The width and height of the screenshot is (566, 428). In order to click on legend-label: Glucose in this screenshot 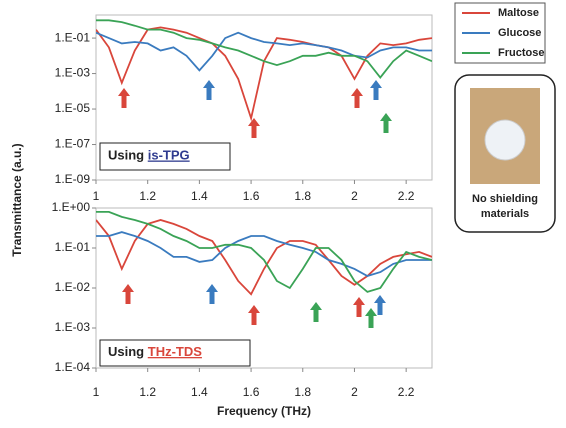, I will do `click(519, 33)`.